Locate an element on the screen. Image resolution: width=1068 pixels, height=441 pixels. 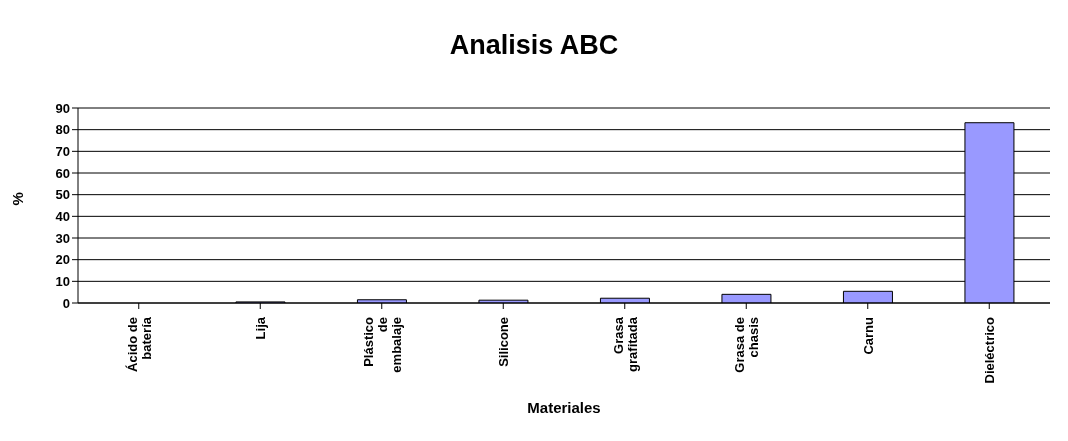
x-tick-label: Lija is located at coordinates (261, 328).